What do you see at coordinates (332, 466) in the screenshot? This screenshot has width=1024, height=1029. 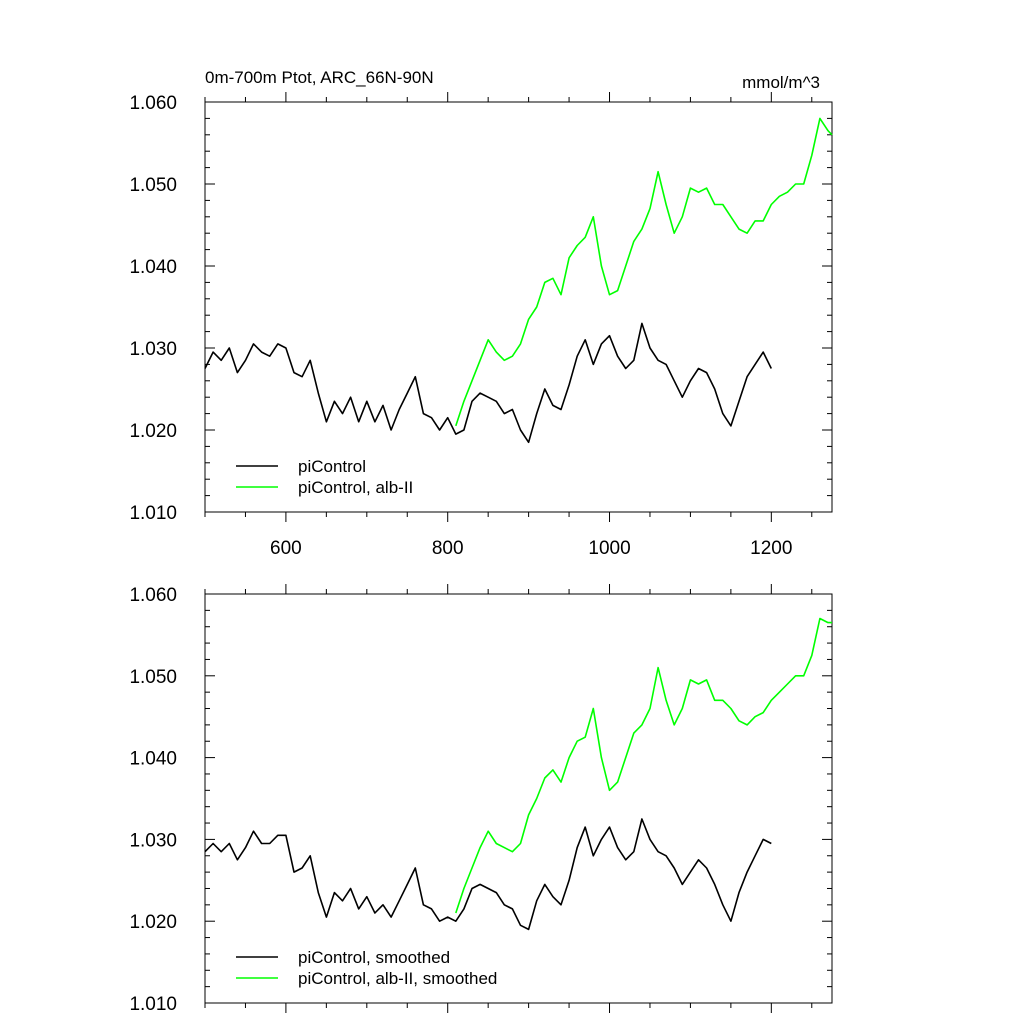 I see `legend-label: piControl` at bounding box center [332, 466].